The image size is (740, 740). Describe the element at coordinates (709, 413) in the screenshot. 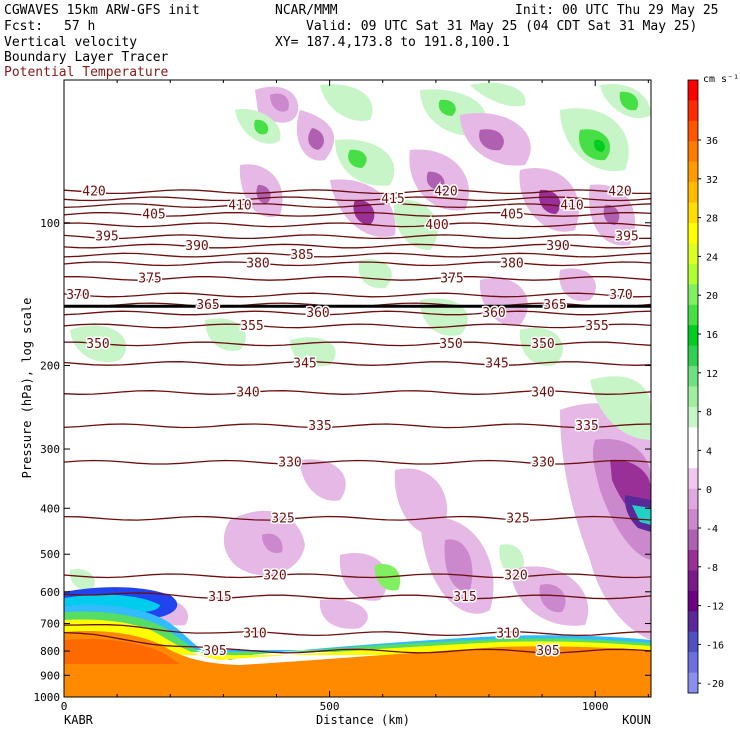

I see `colorbar-tick-label: 8` at that location.